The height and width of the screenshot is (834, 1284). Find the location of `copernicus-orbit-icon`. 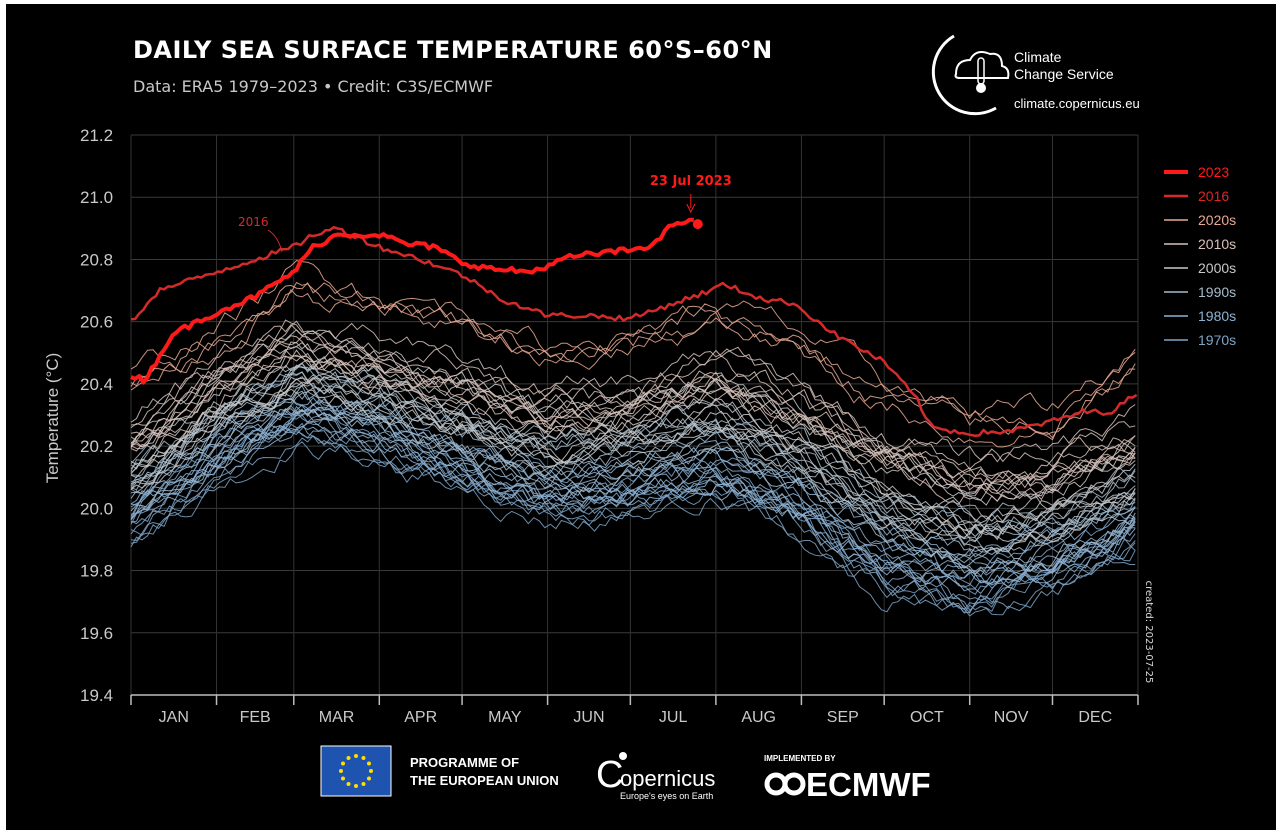

copernicus-orbit-icon is located at coordinates (623, 756).